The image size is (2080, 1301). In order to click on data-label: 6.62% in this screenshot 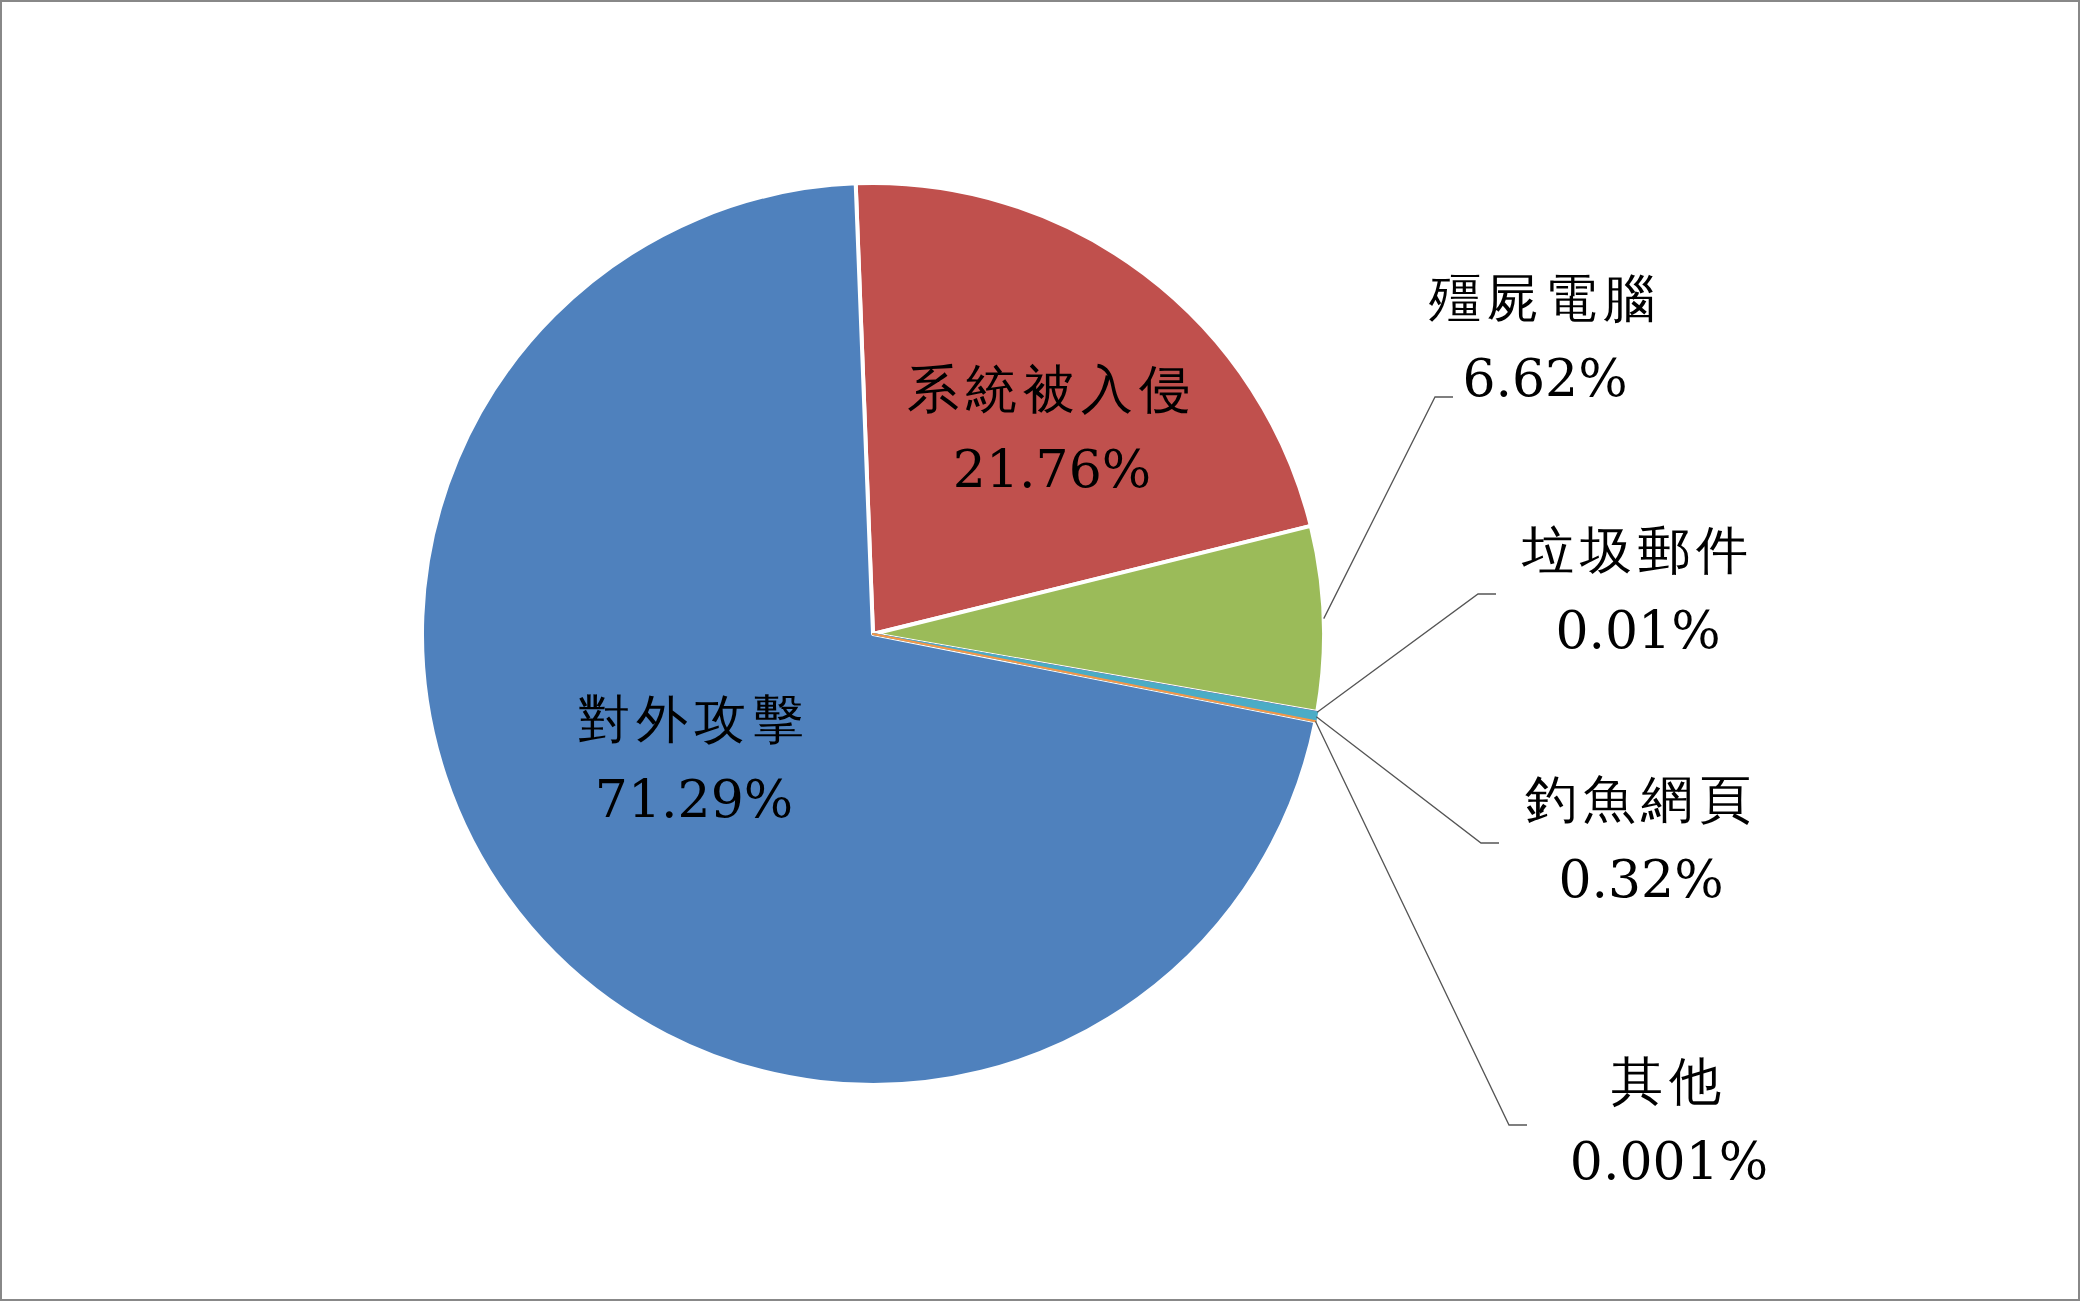, I will do `click(1545, 377)`.